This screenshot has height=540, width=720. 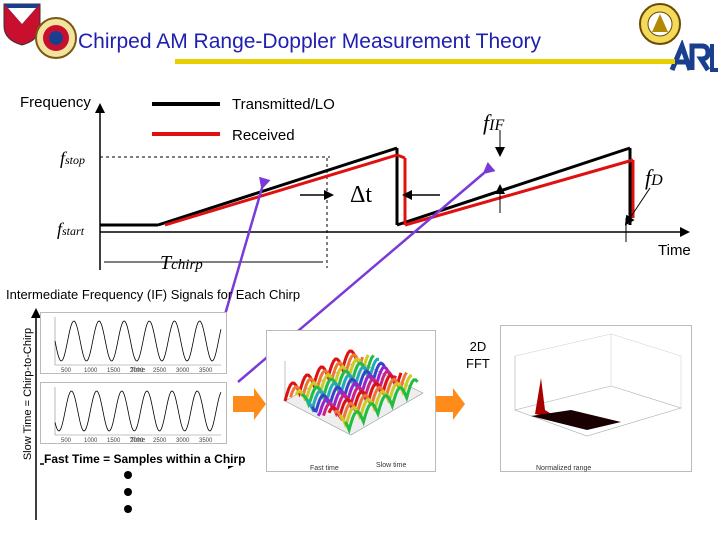 I want to click on if-signal-1-tick-2000: 2000, so click(x=137, y=370).